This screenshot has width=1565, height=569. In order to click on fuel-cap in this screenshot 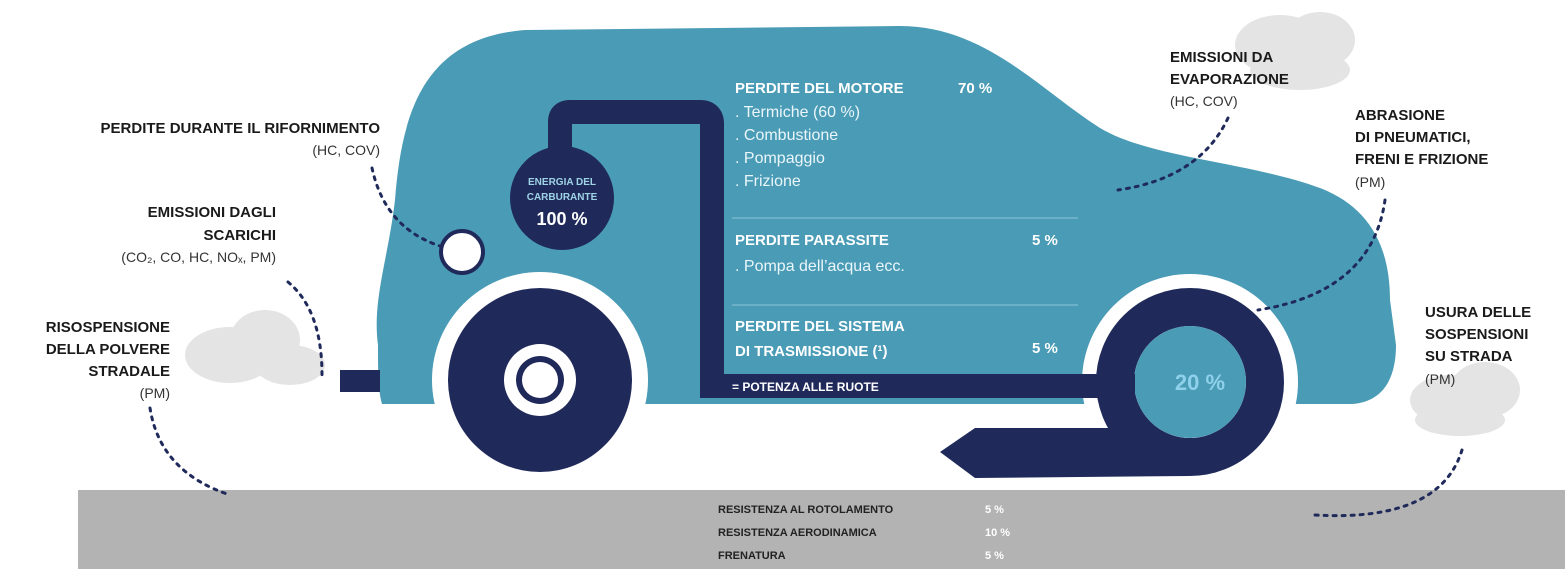, I will do `click(462, 252)`.